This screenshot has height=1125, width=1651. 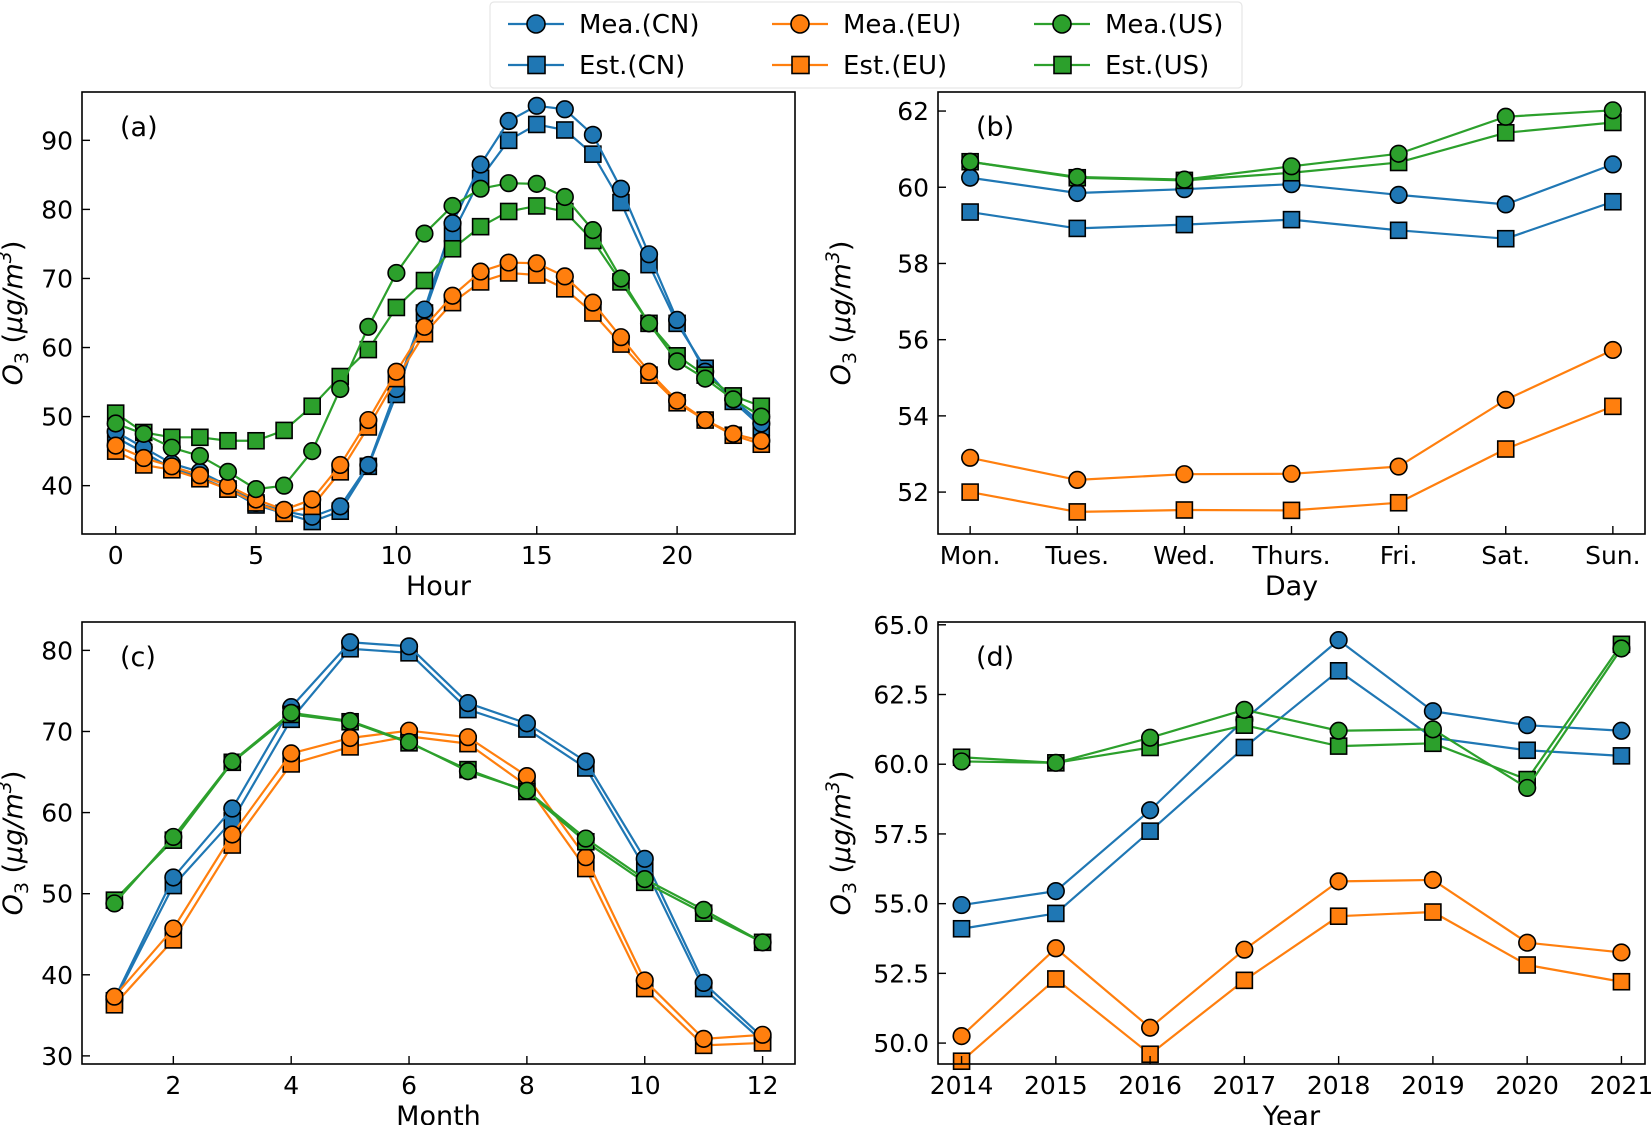 I want to click on y-tick-label: 80, so click(x=57, y=209).